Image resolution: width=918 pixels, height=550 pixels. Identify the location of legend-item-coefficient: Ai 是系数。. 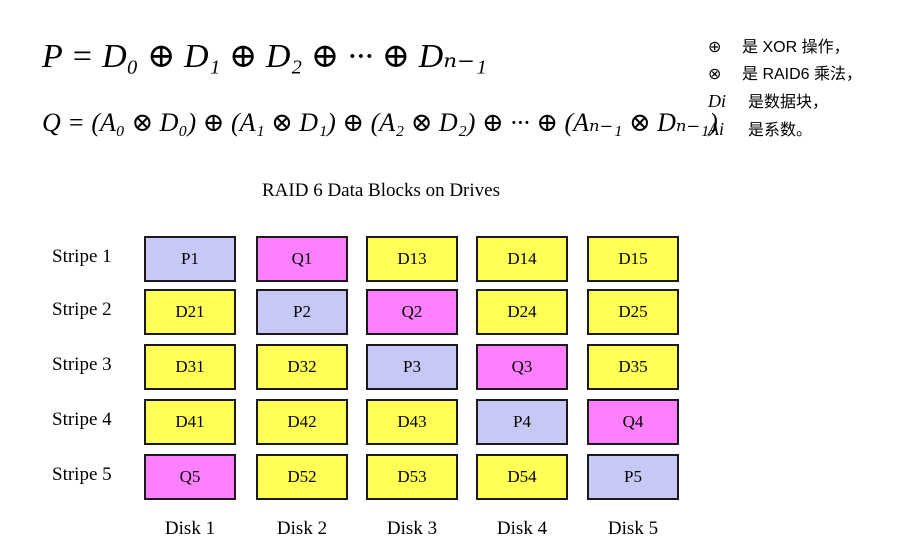
(785, 130).